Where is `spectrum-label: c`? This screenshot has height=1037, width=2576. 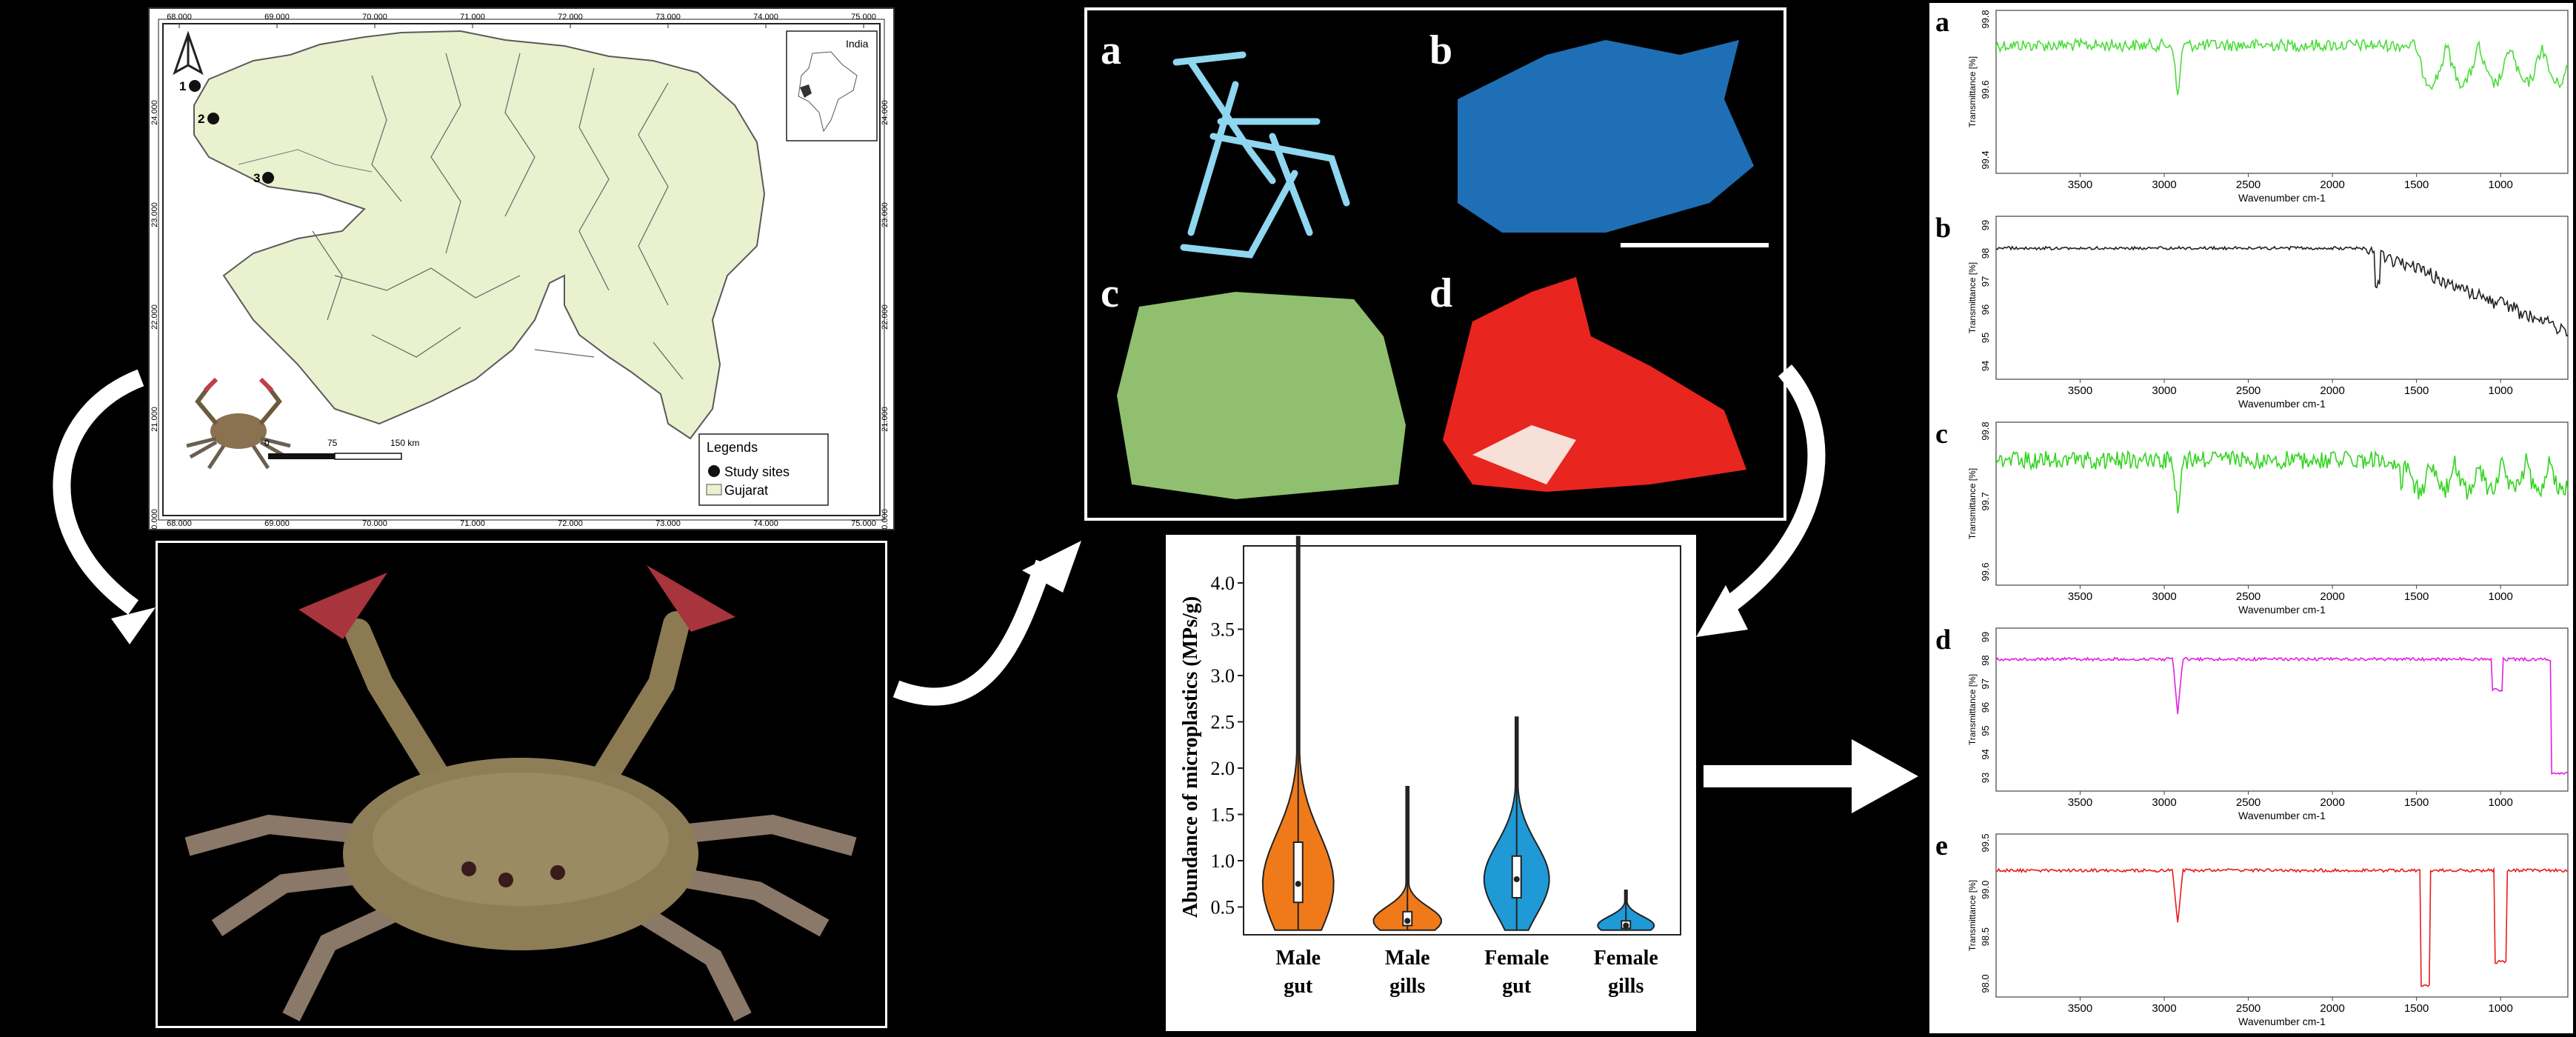 spectrum-label: c is located at coordinates (1941, 434).